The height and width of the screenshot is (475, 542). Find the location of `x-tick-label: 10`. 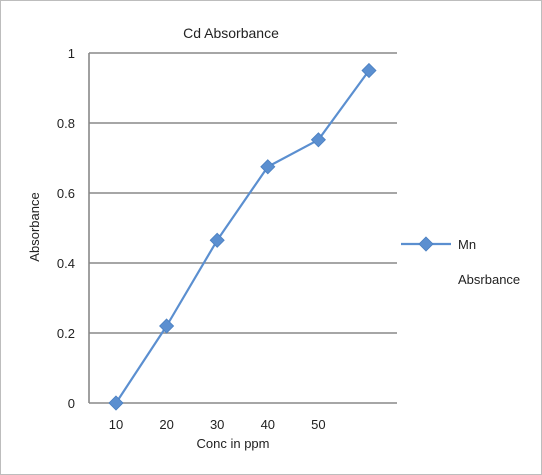

x-tick-label: 10 is located at coordinates (116, 424).